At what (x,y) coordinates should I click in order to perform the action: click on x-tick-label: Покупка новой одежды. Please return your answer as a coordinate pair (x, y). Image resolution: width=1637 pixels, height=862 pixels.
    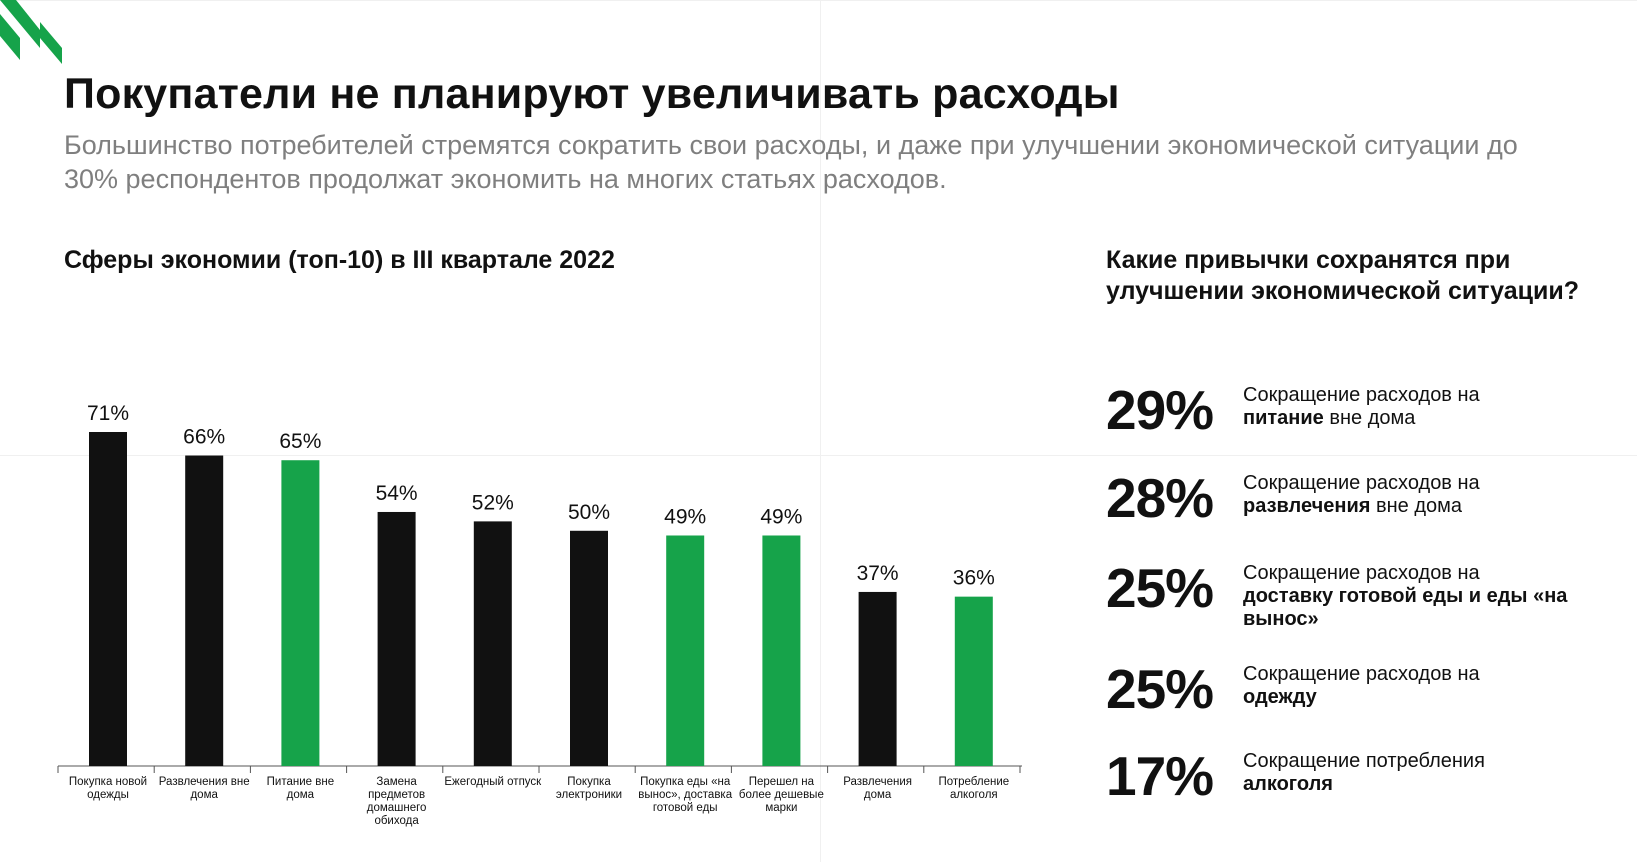
    Looking at the image, I should click on (108, 788).